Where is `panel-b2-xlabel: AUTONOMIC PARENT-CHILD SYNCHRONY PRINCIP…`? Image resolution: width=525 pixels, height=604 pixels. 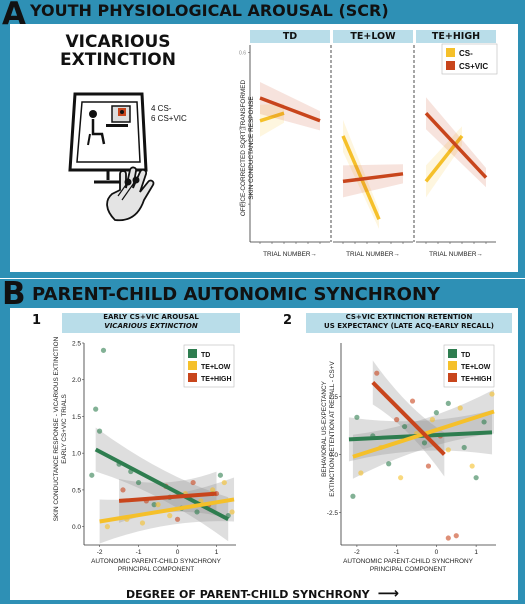
panel-b2-xlabel: AUTONOMIC PARENT-CHILD SYNCHRONY PRINCIP… is located at coordinates (408, 566).